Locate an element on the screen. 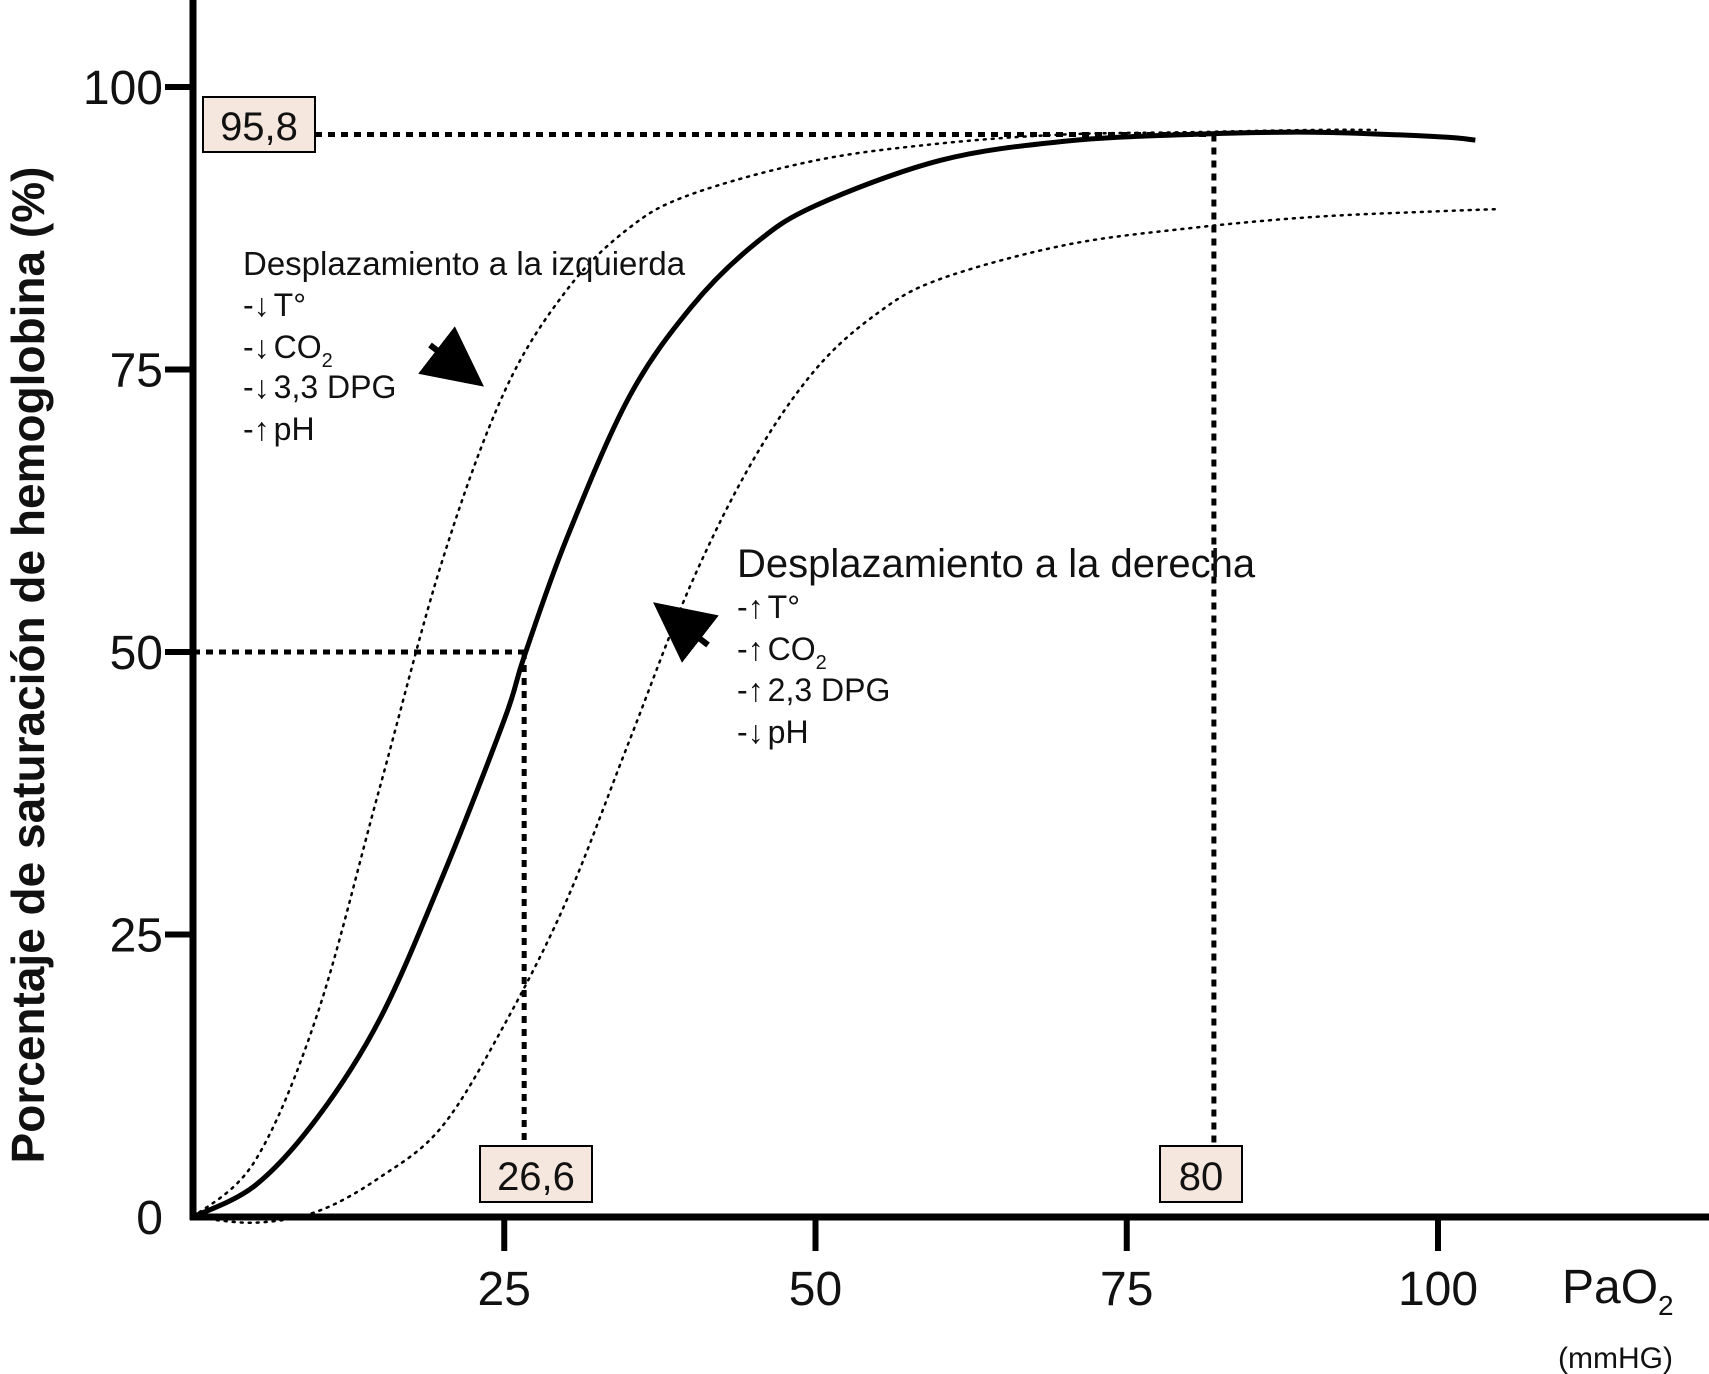 The height and width of the screenshot is (1374, 1709). callout-95-8: 95,8 is located at coordinates (259, 124).